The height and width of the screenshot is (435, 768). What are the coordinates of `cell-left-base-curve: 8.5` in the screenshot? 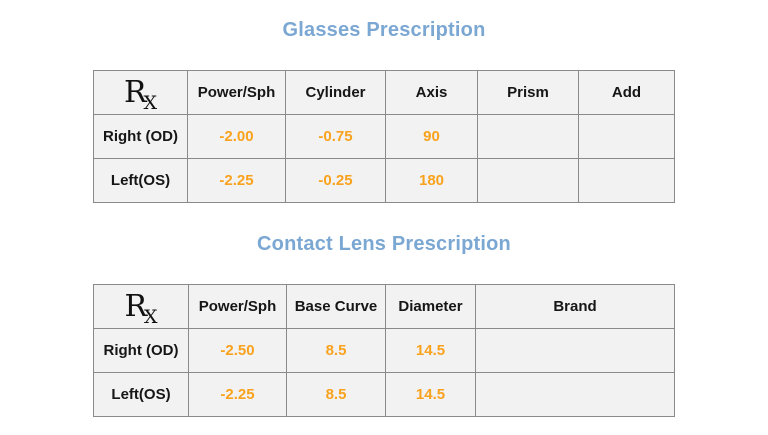 It's located at (336, 394).